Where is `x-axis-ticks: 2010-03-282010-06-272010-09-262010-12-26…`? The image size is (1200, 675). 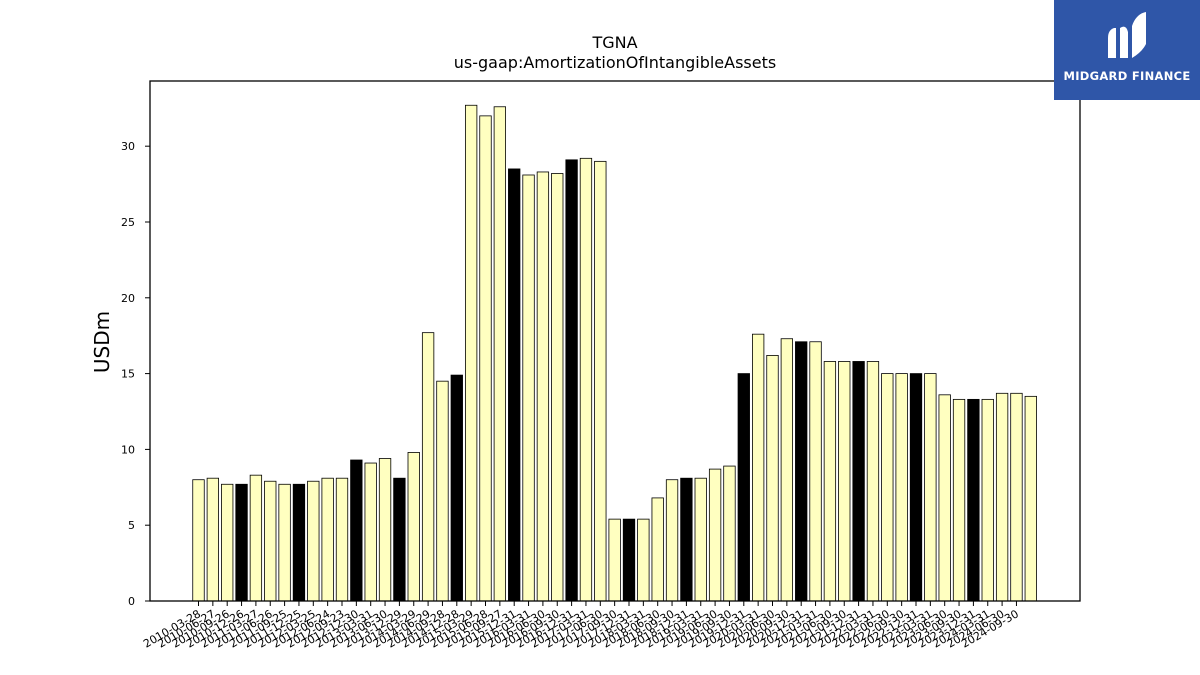 x-axis-ticks: 2010-03-282010-06-272010-09-262010-12-26… is located at coordinates (581, 626).